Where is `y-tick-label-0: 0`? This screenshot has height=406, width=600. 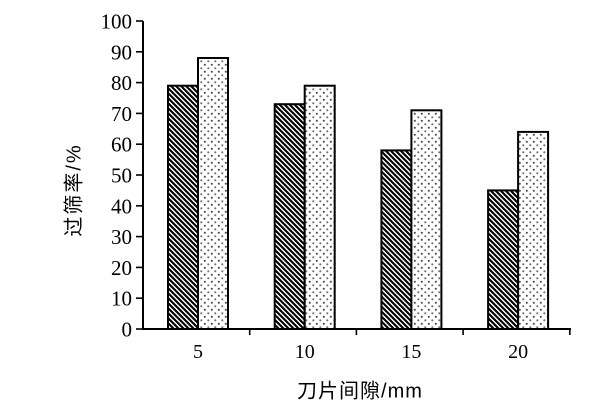 y-tick-label-0: 0 is located at coordinates (127, 330).